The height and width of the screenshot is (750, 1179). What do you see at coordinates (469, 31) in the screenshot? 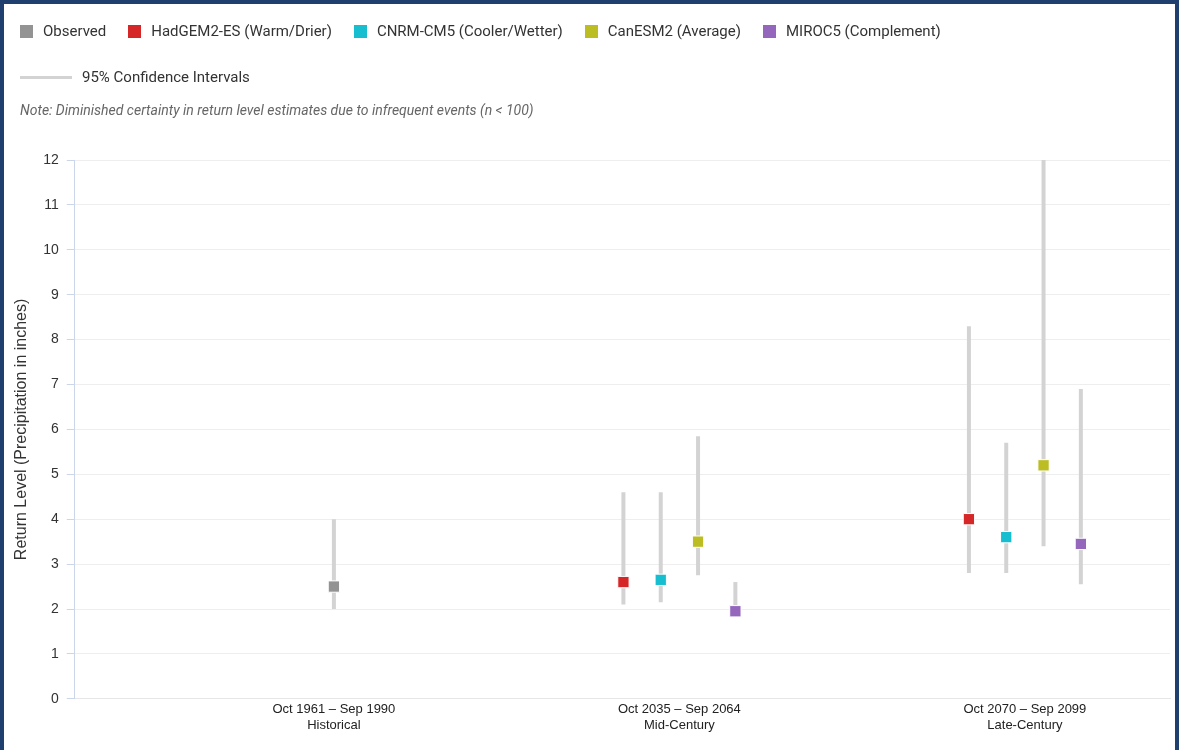
I see `legend-label: CNRM-CM5 (Cooler/Wetter)` at bounding box center [469, 31].